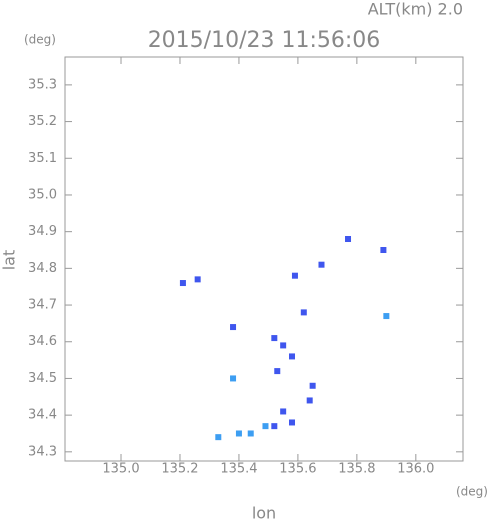 The width and height of the screenshot is (491, 521). Describe the element at coordinates (42, 158) in the screenshot. I see `y-tick-label: 35.1` at that location.